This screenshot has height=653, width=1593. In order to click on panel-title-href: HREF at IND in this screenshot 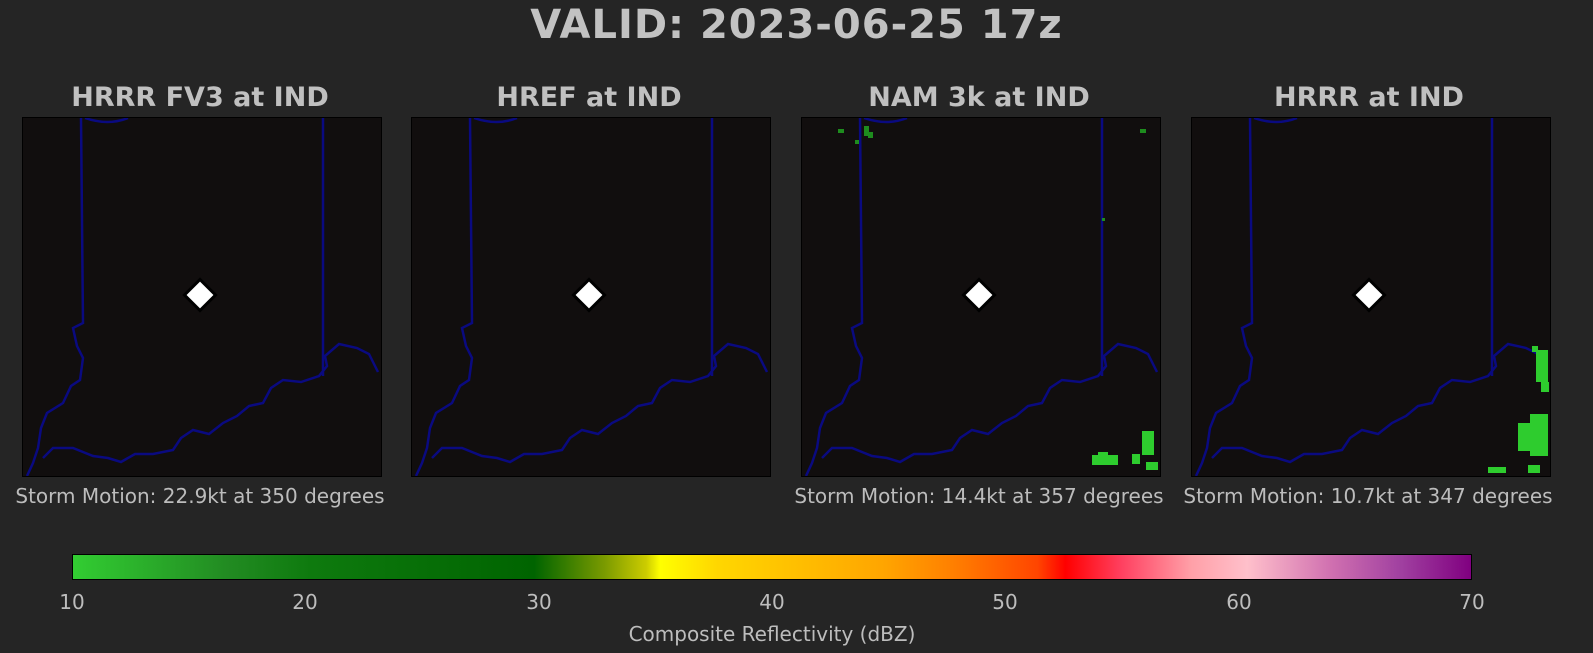, I will do `click(589, 97)`.